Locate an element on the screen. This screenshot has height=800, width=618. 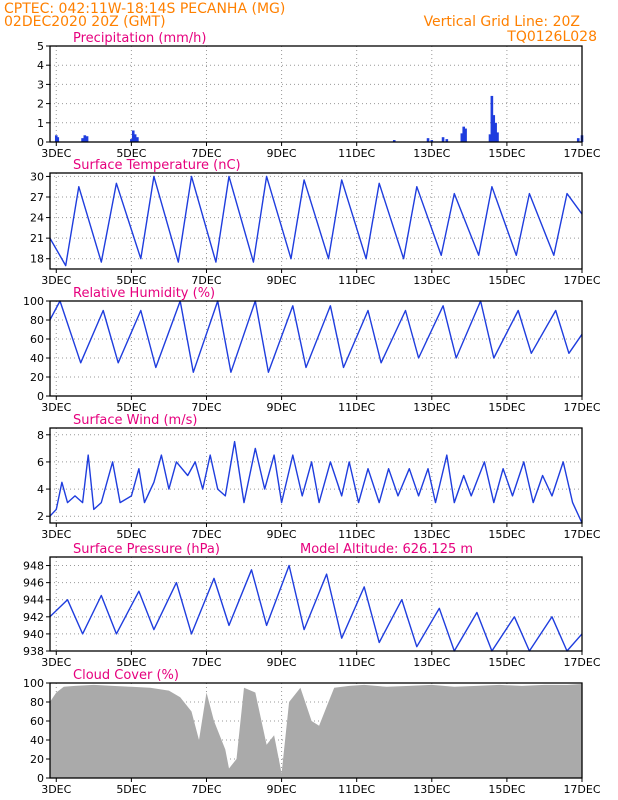
cloud-area is located at coordinates (315, 731).